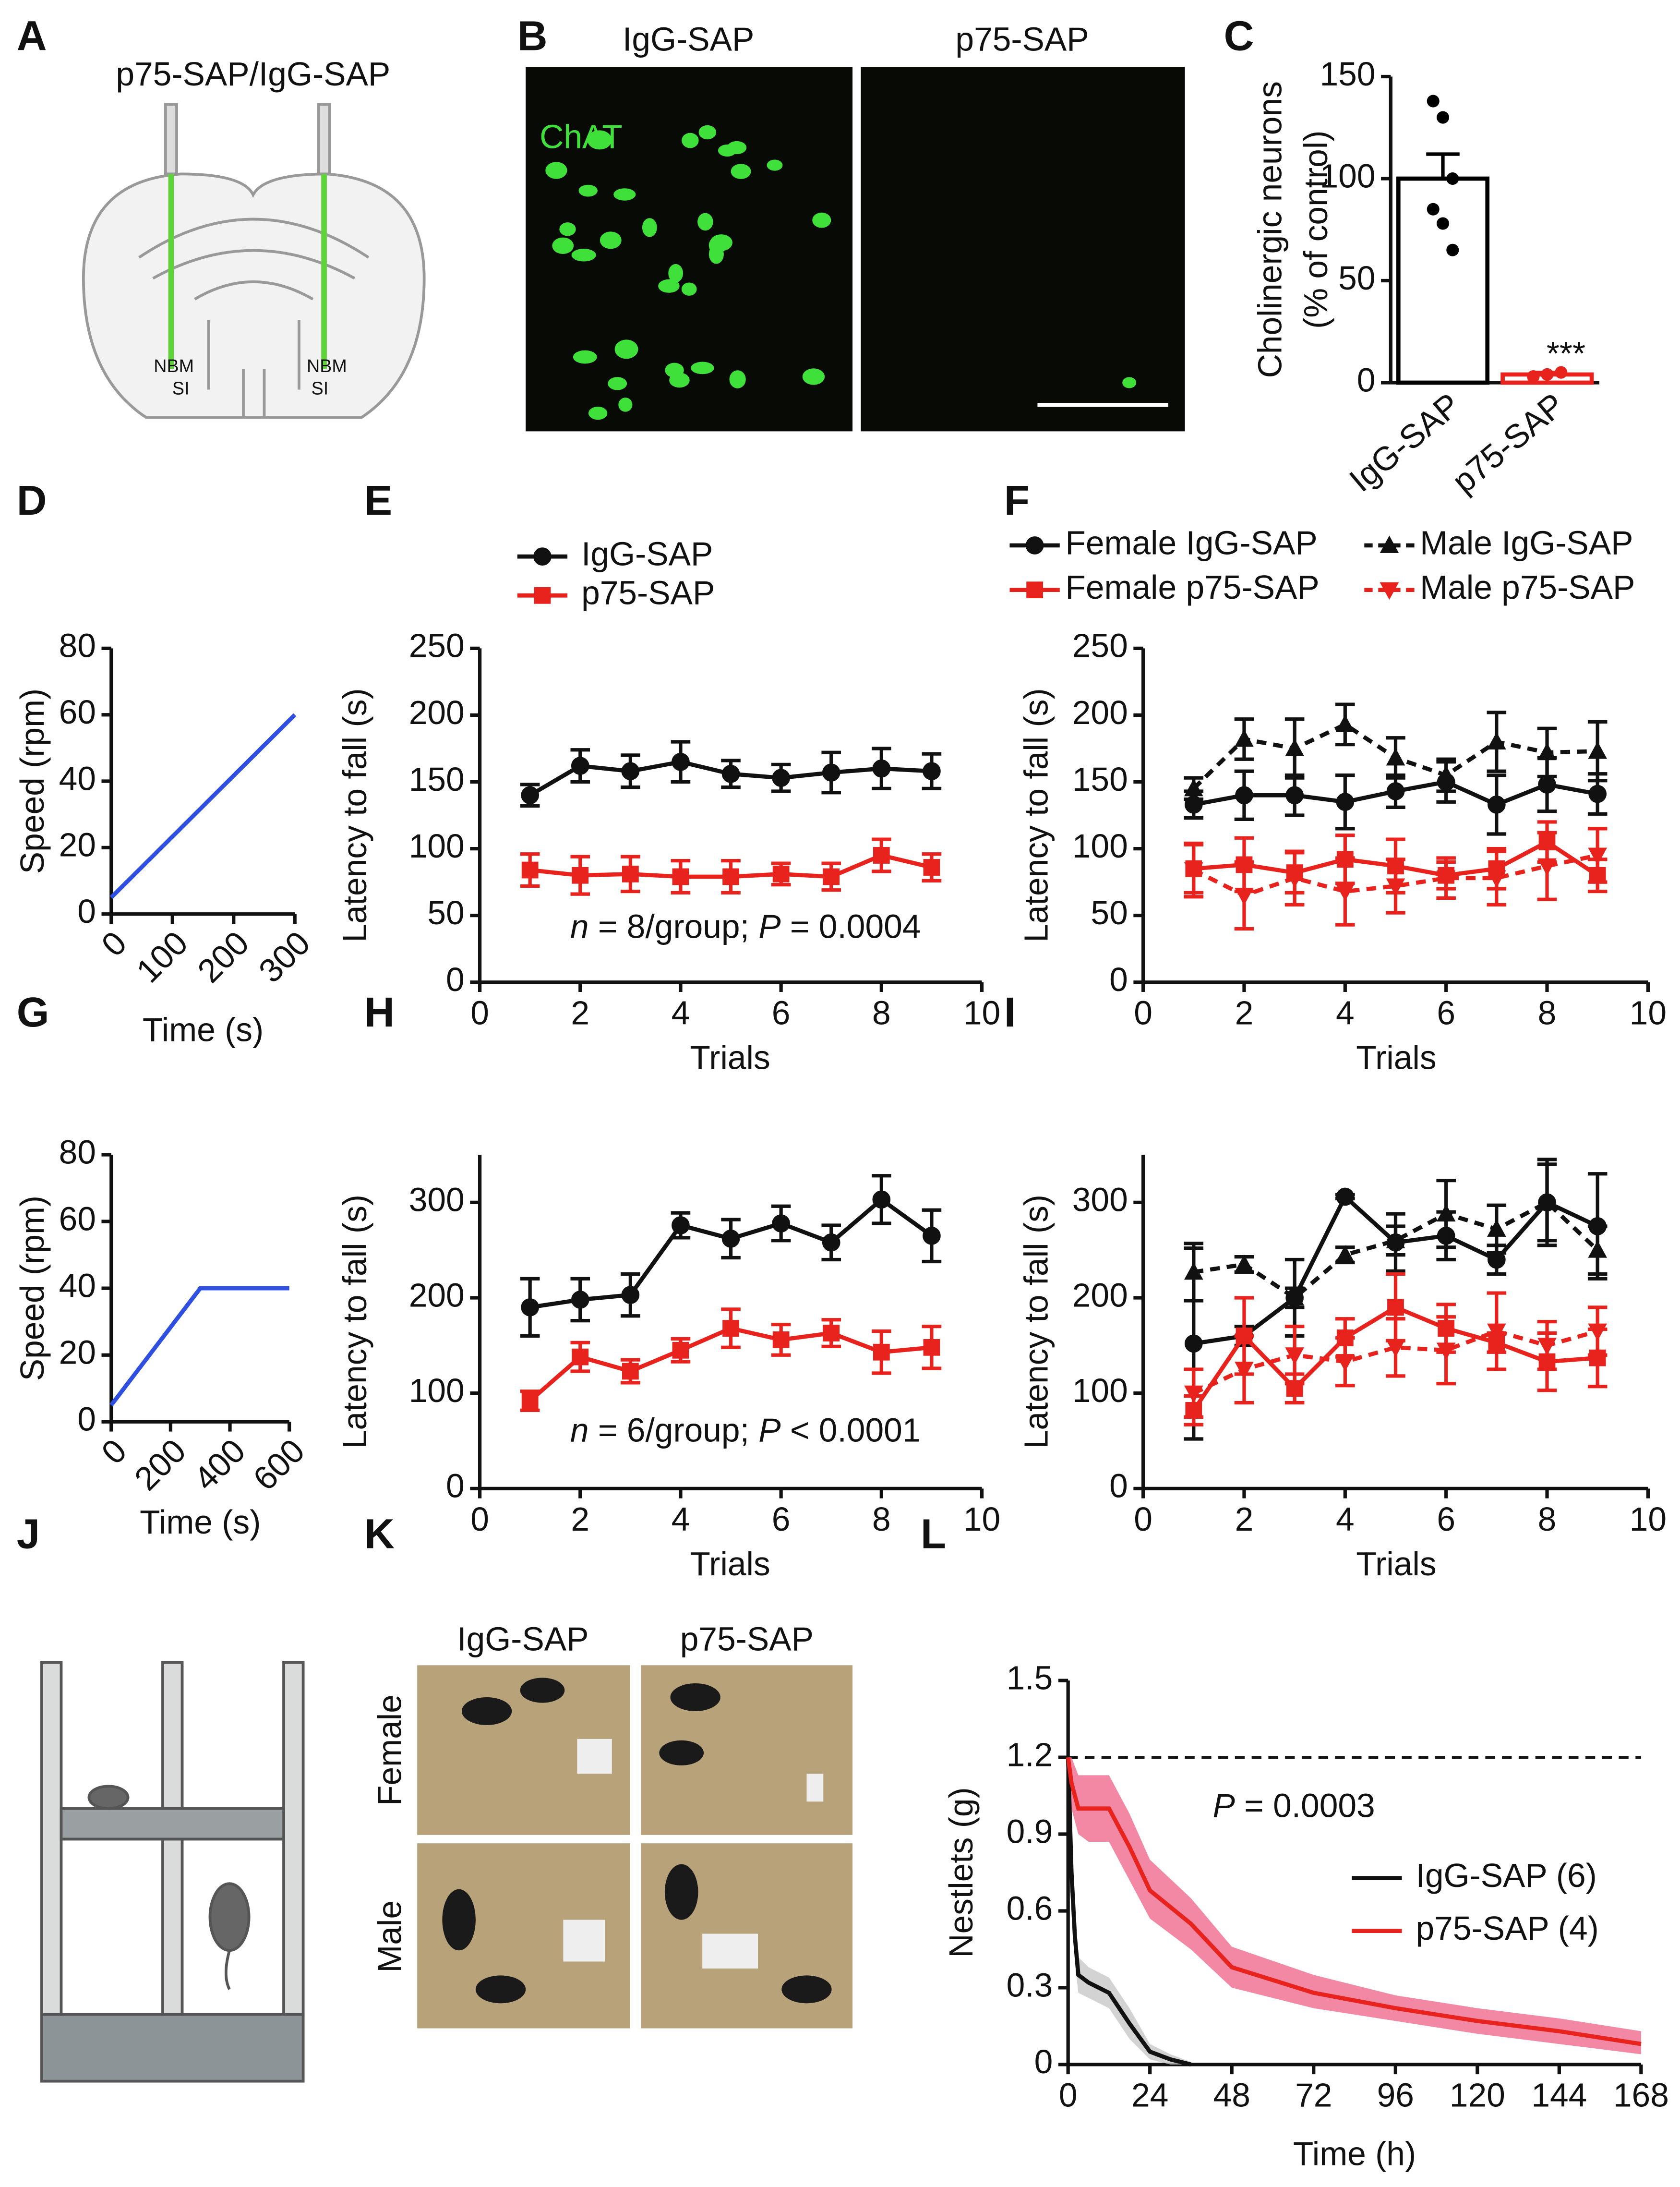  What do you see at coordinates (933, 1535) in the screenshot?
I see `panel-letter: L` at bounding box center [933, 1535].